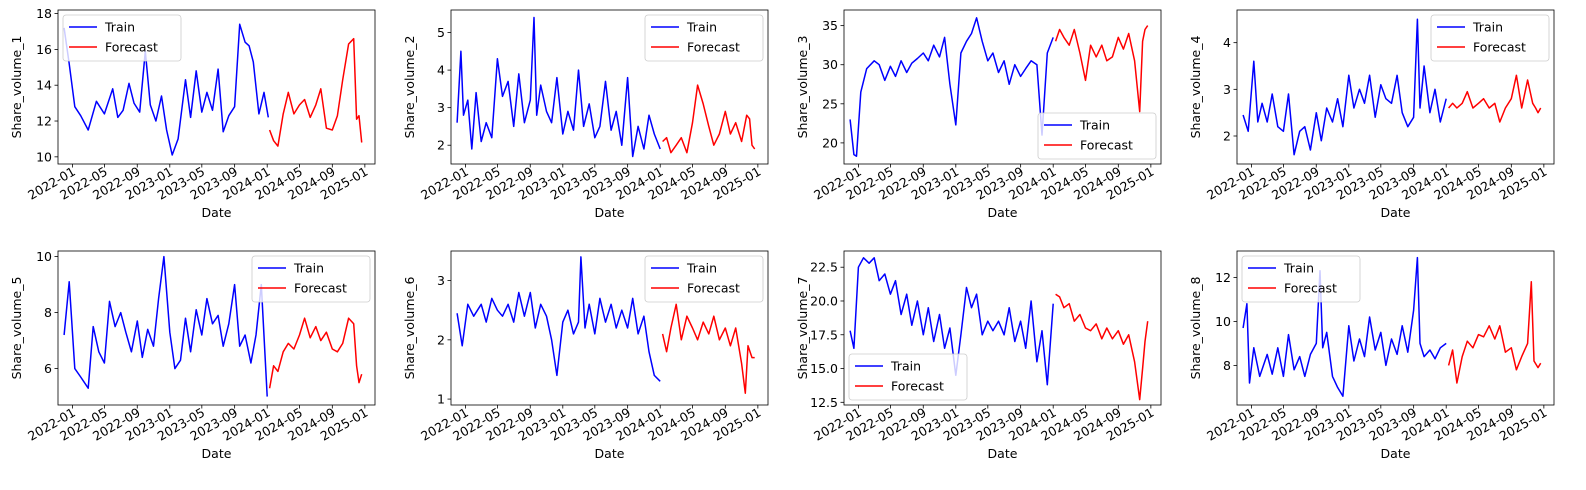 This screenshot has width=1586, height=490. What do you see at coordinates (44, 85) in the screenshot?
I see `y-tick-label: 14` at bounding box center [44, 85].